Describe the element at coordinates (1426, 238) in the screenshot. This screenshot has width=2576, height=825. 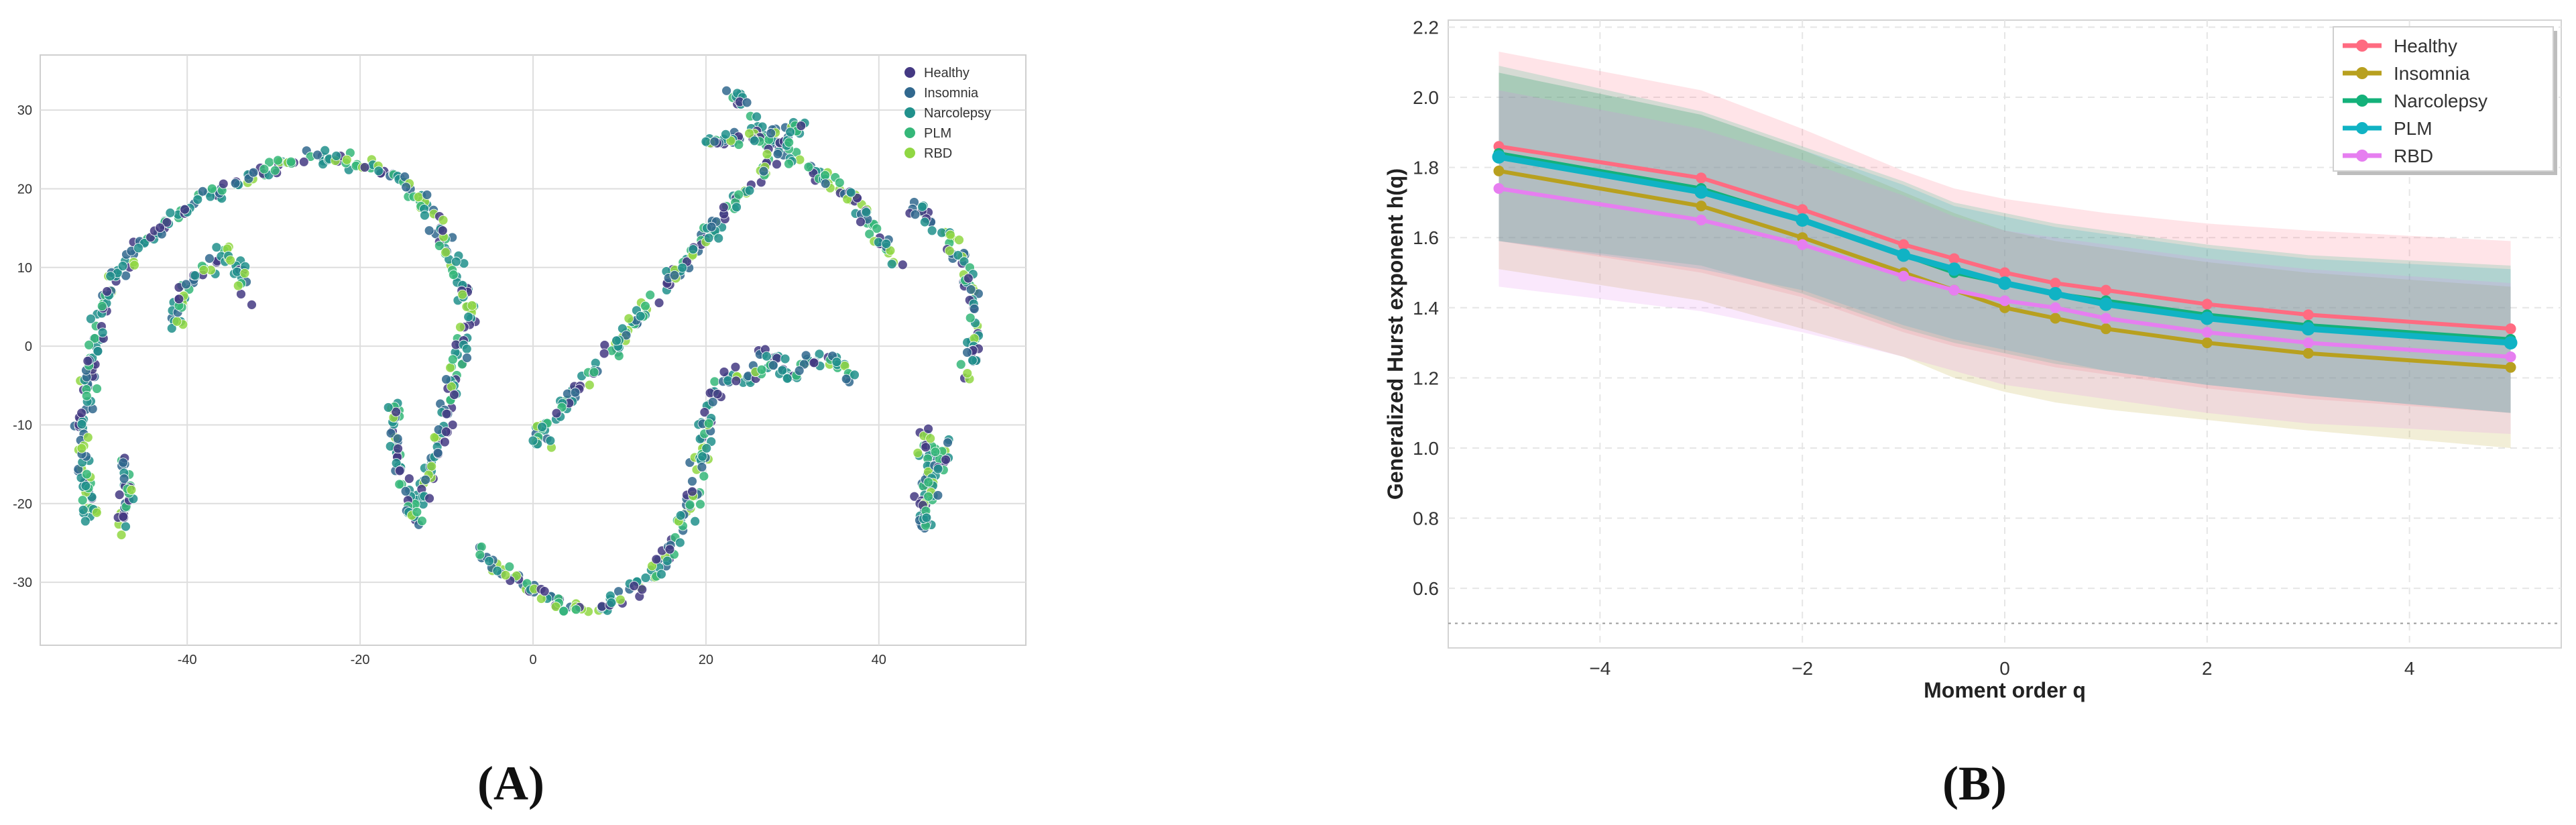
I see `panel-b-y-tick: 1.6` at that location.